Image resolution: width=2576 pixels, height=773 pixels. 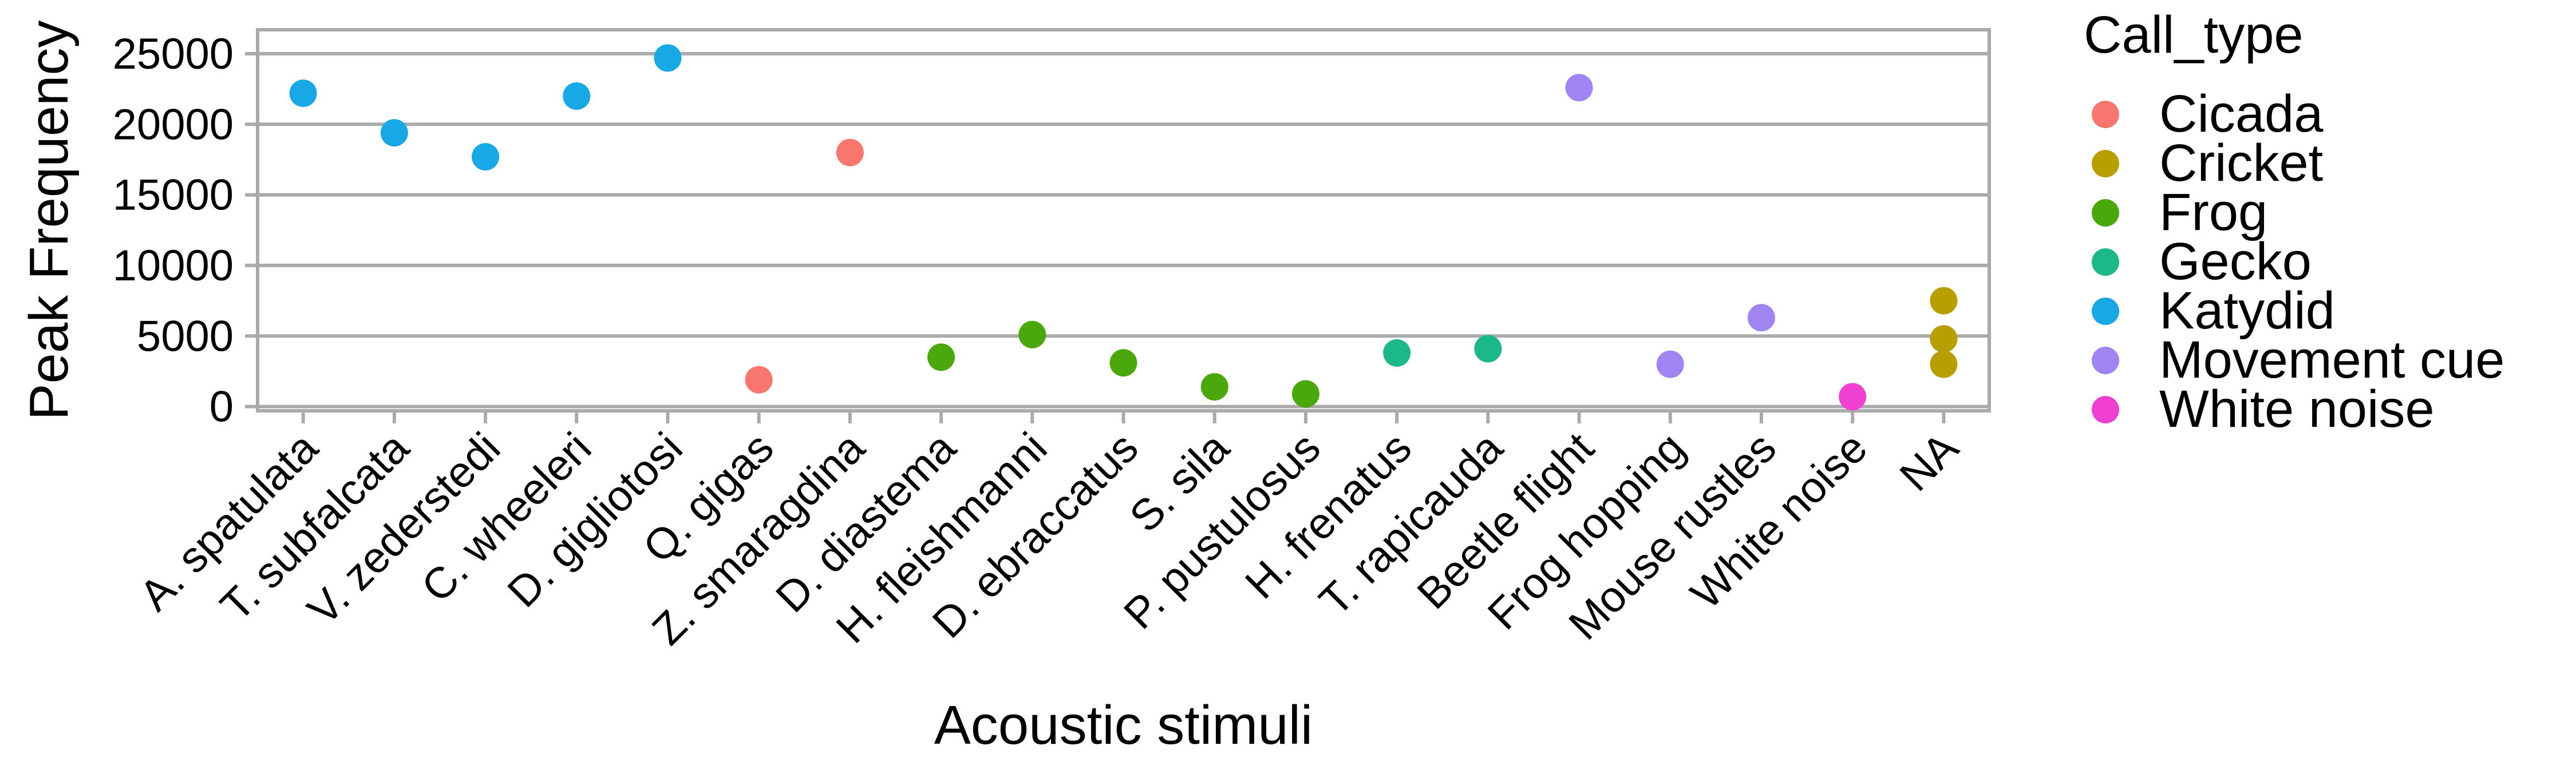 What do you see at coordinates (2241, 114) in the screenshot?
I see `legend-label-0: Cicada` at bounding box center [2241, 114].